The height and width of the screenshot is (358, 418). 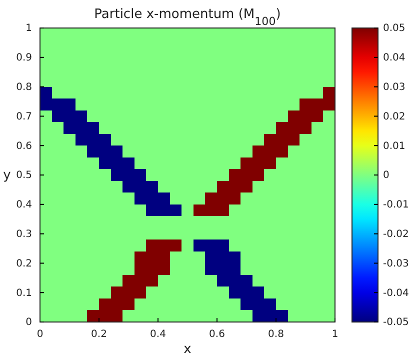 What do you see at coordinates (396, 234) in the screenshot?
I see `color-bar-label: -0.02` at bounding box center [396, 234].